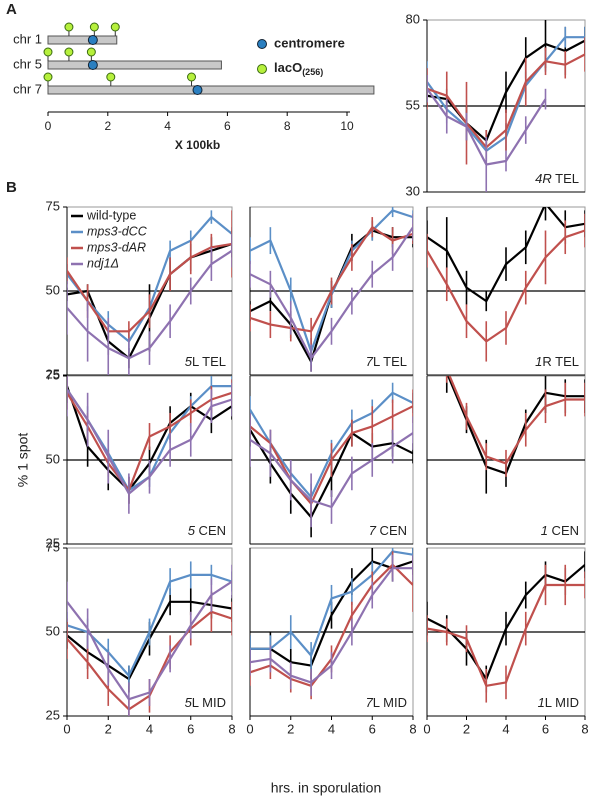  What do you see at coordinates (543, 178) in the screenshot?
I see `panel-title-italic: 4R` at bounding box center [543, 178].